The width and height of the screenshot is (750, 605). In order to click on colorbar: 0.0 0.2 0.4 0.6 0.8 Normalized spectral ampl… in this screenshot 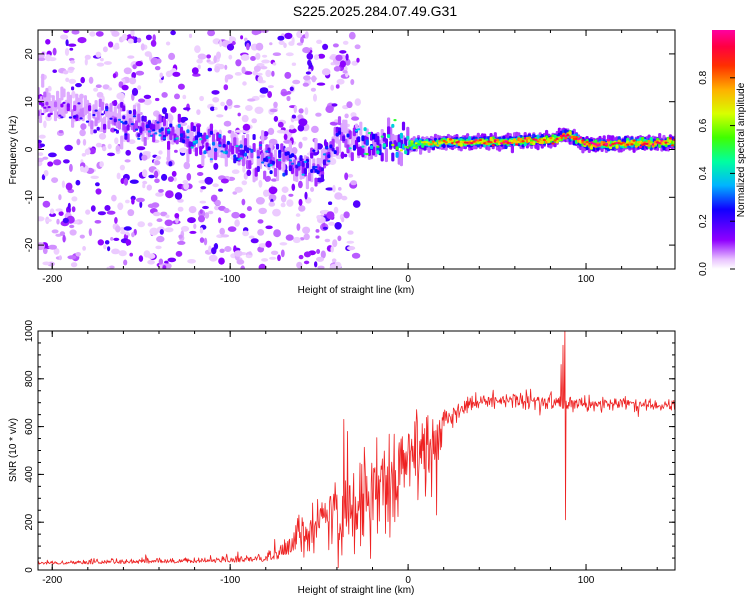, I will do `click(722, 153)`.